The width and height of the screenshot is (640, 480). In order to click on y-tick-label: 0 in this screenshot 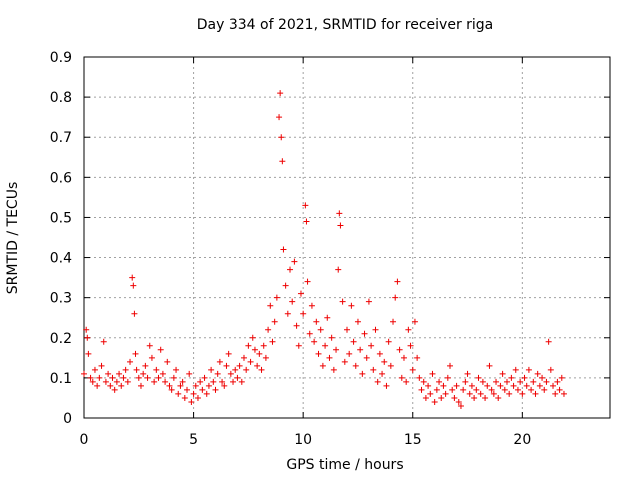, I will do `click(67, 419)`.